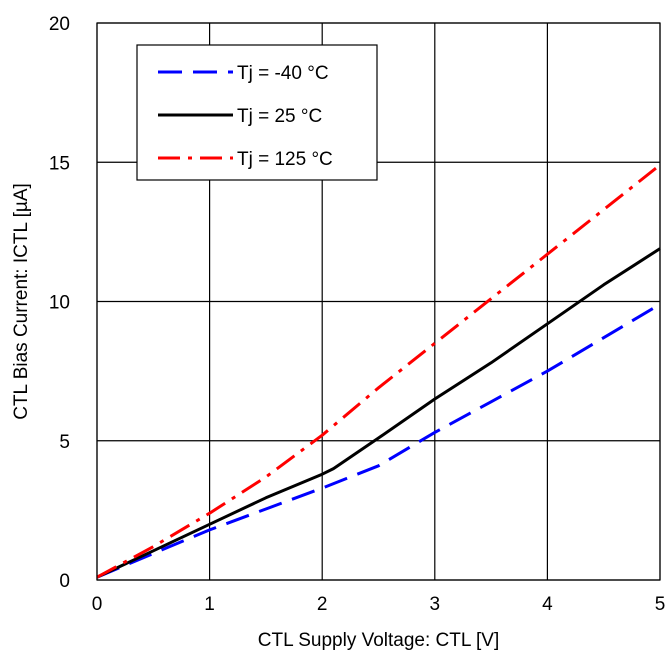  Describe the element at coordinates (59, 163) in the screenshot. I see `y-tick-label: 15` at that location.